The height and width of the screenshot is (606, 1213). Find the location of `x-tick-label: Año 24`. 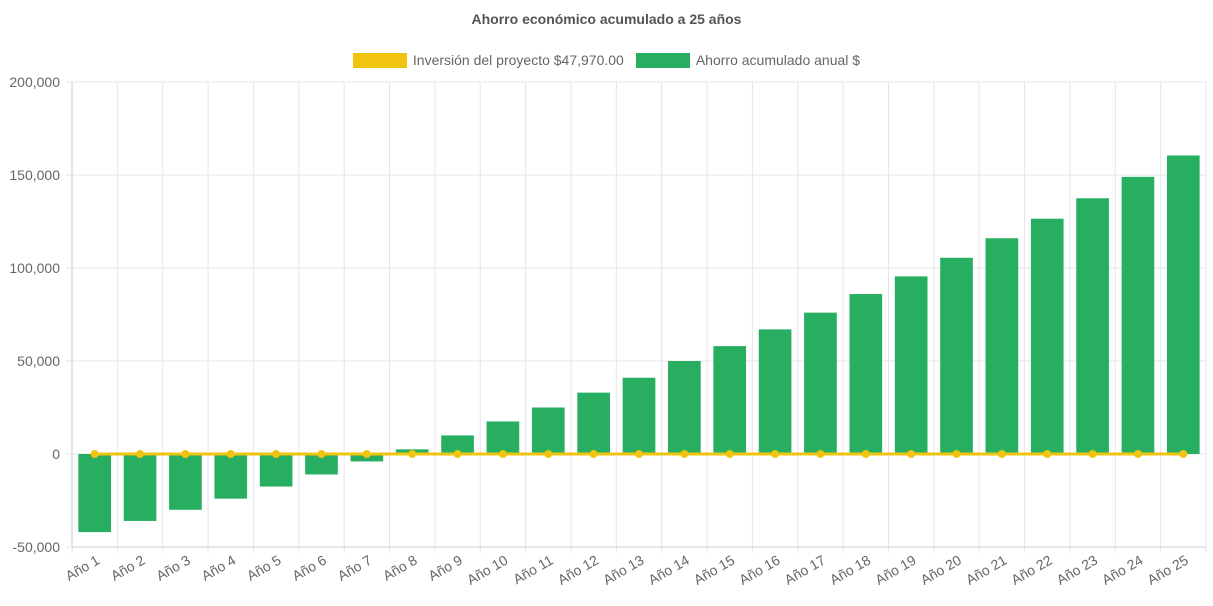

x-tick-label: Año 24 is located at coordinates (1122, 570).